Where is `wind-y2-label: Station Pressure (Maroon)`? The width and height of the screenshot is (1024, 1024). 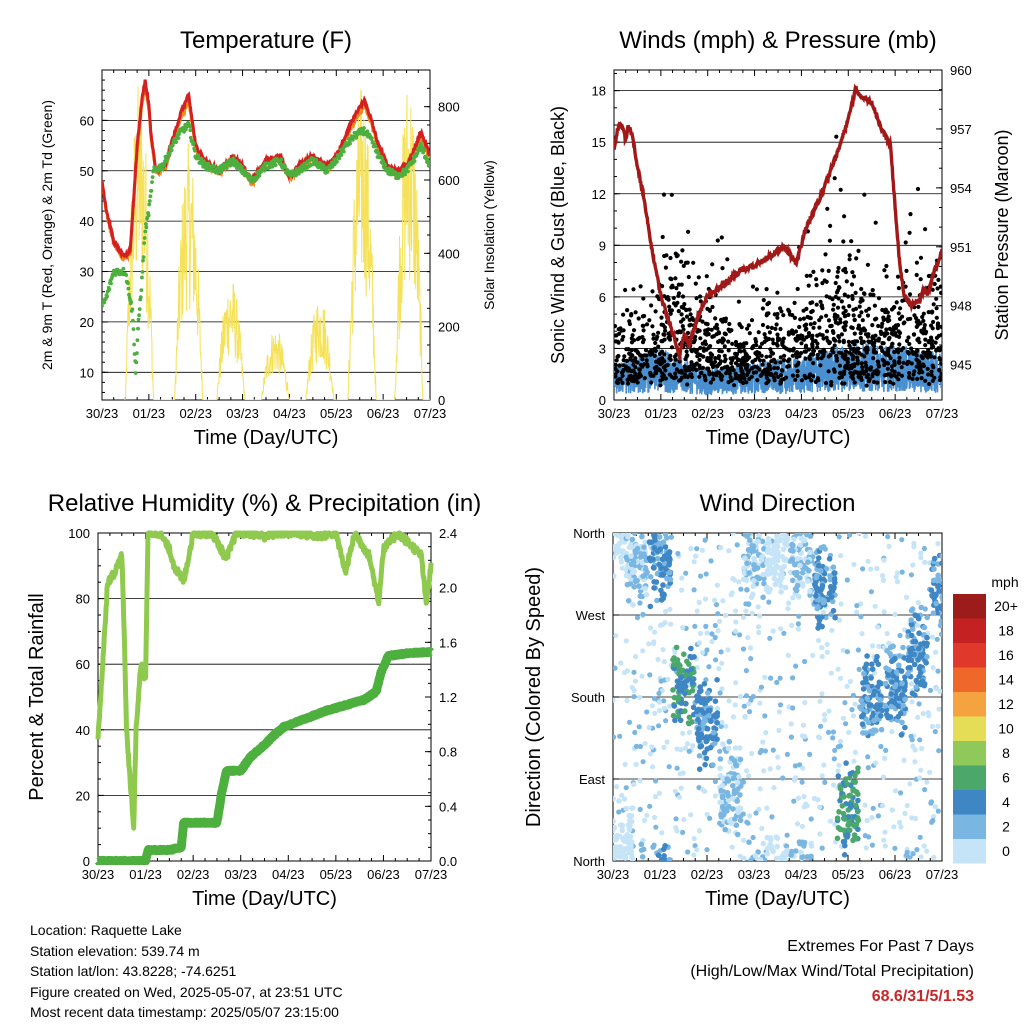
wind-y2-label: Station Pressure (Maroon) is located at coordinates (1002, 234).